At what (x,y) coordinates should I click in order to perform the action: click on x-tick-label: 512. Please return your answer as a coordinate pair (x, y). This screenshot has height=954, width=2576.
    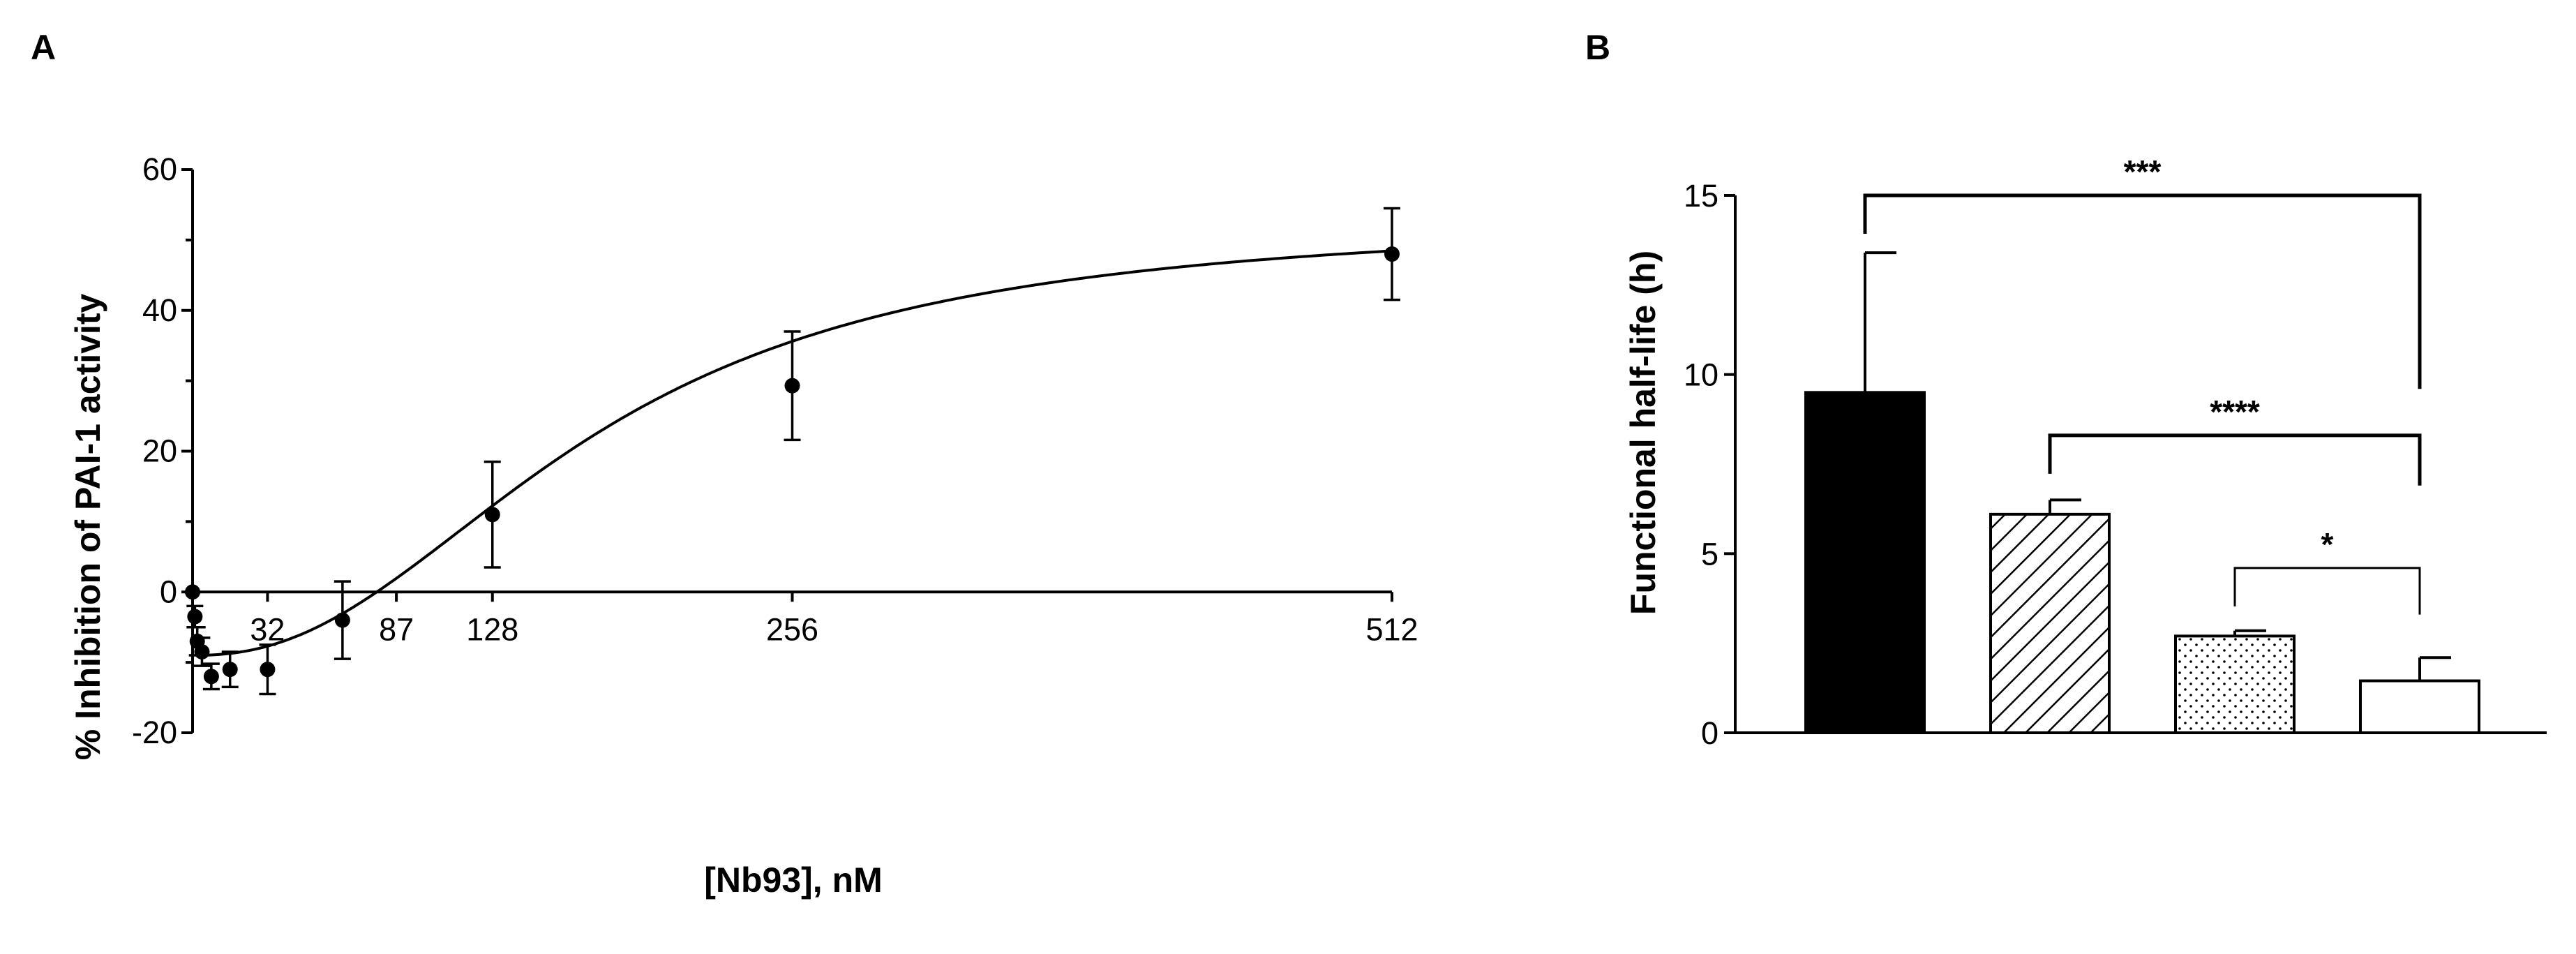
    Looking at the image, I should click on (1391, 629).